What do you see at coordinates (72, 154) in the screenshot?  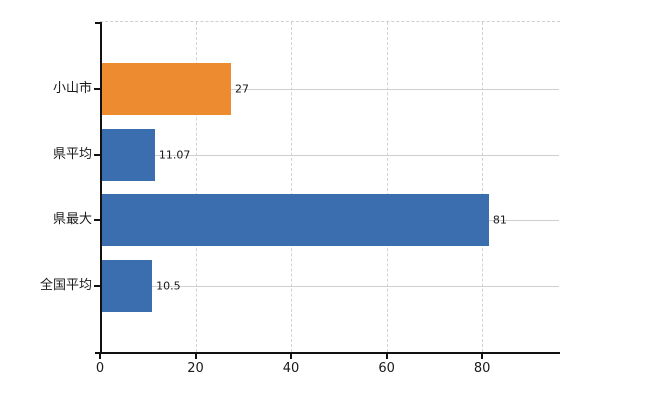 I see `category-label: 県平均` at bounding box center [72, 154].